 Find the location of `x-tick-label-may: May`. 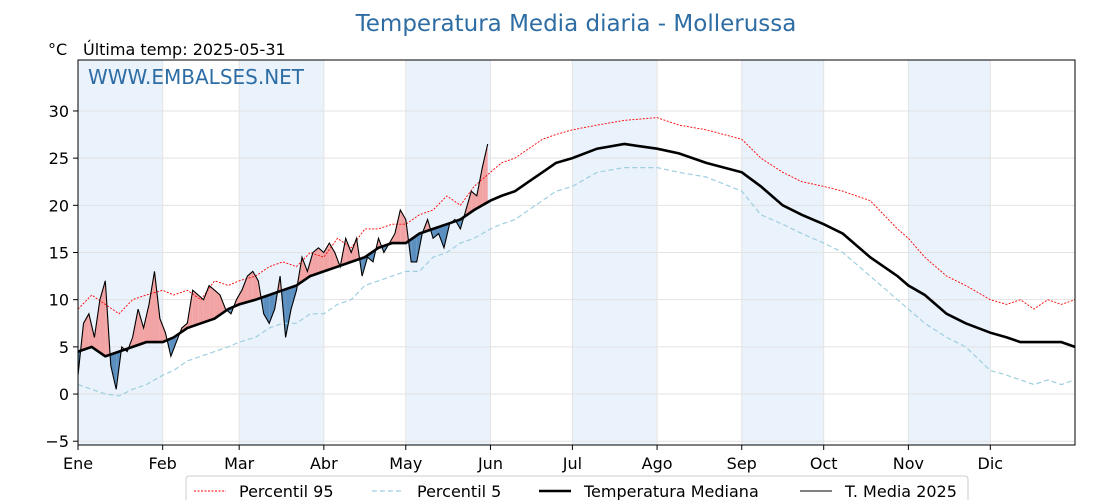

x-tick-label-may: May is located at coordinates (405, 463).